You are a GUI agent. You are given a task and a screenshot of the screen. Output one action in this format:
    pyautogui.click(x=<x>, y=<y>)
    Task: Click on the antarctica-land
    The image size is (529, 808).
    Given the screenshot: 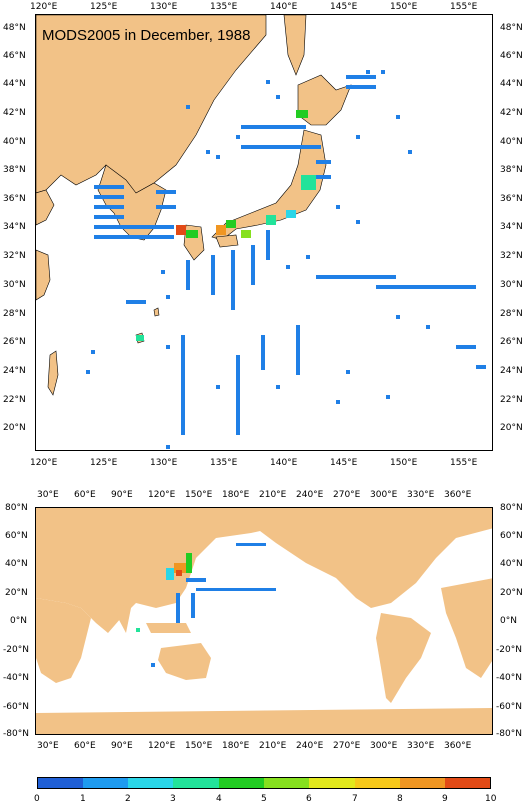 What is the action you would take?
    pyautogui.click(x=264, y=721)
    